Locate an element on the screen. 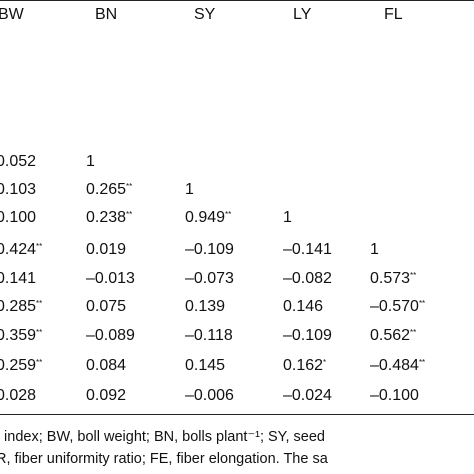 The image size is (474, 474). table-cell: –0.484** is located at coordinates (397, 366).